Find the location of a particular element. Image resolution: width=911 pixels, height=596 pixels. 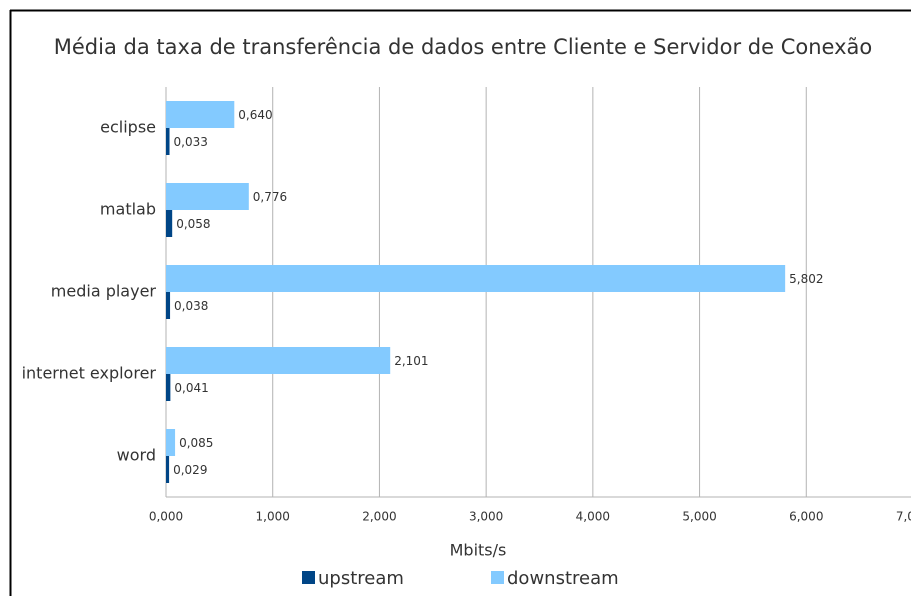

value-label: 0,058 is located at coordinates (193, 224).